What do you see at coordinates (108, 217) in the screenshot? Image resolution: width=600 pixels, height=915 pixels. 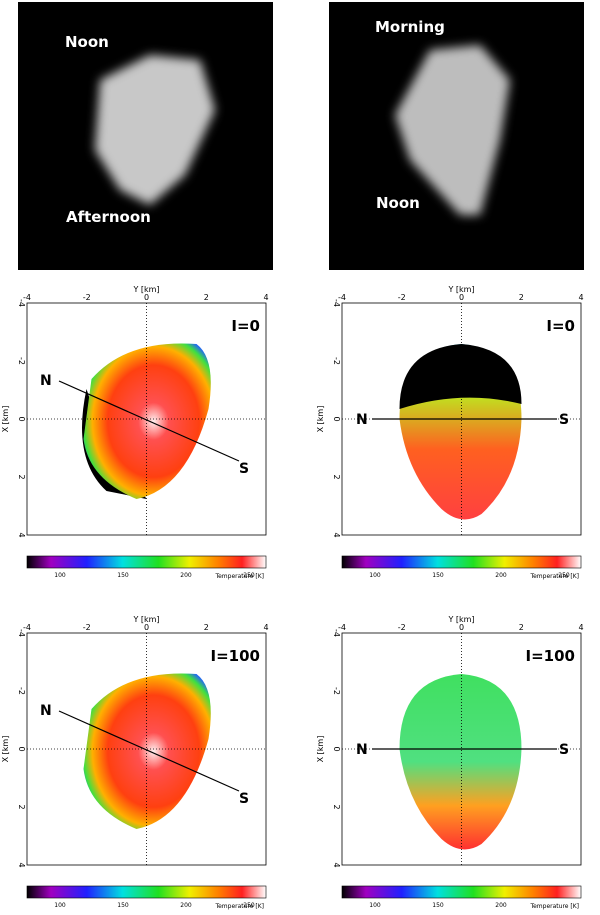 I see `photo-label: Afternoon` at bounding box center [108, 217].